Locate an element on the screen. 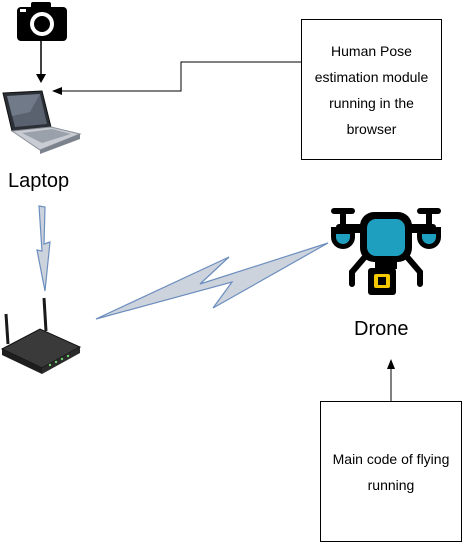  camera-icon is located at coordinates (42, 21).